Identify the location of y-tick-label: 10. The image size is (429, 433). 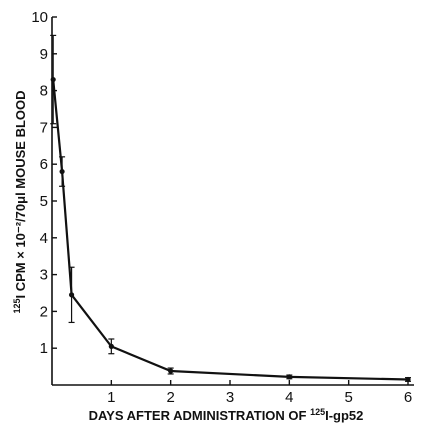
(39, 17).